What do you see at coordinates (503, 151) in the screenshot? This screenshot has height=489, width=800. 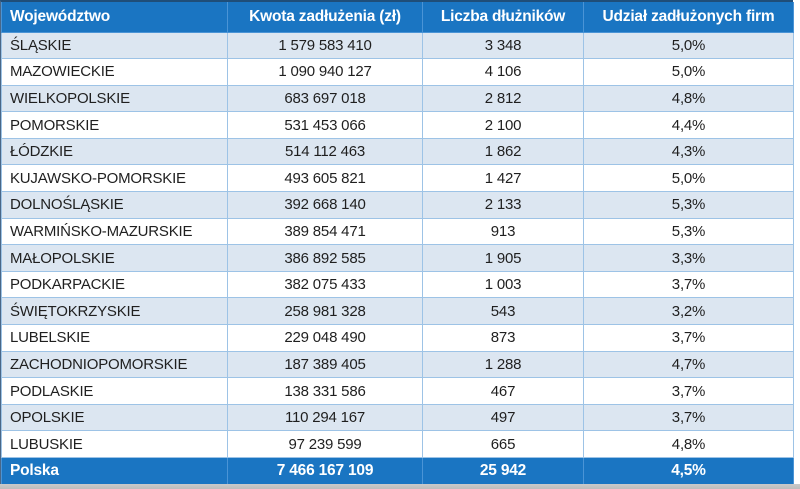 I see `cell-liczba-dluznikow: 1 862` at bounding box center [503, 151].